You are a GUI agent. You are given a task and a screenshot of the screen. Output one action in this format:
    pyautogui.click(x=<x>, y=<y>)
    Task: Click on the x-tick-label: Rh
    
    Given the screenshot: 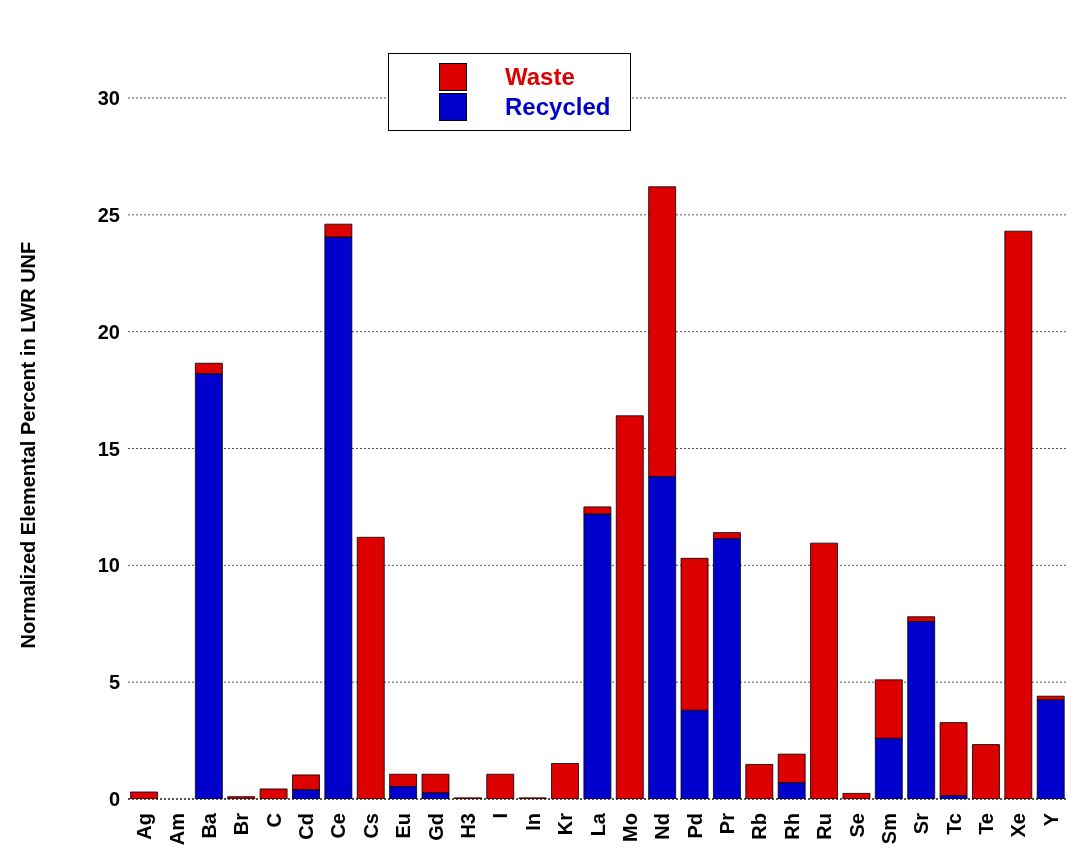 What is the action you would take?
    pyautogui.click(x=791, y=826)
    